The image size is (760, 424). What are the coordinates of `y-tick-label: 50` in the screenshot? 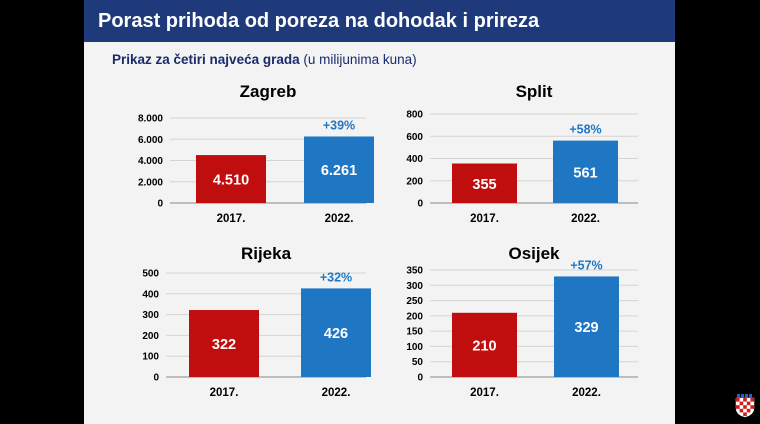 It's located at (418, 362).